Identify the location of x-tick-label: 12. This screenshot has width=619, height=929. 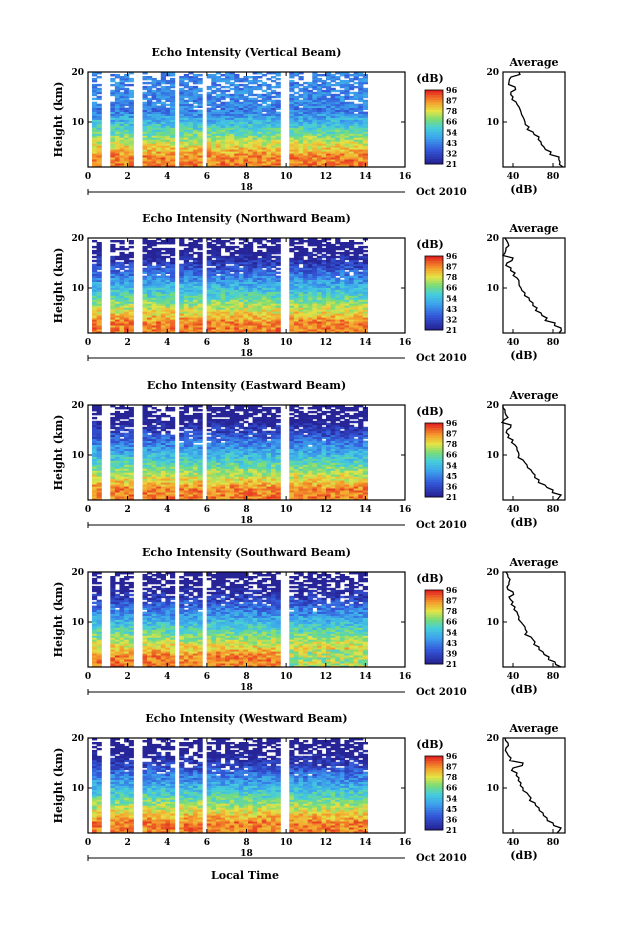
(325, 343).